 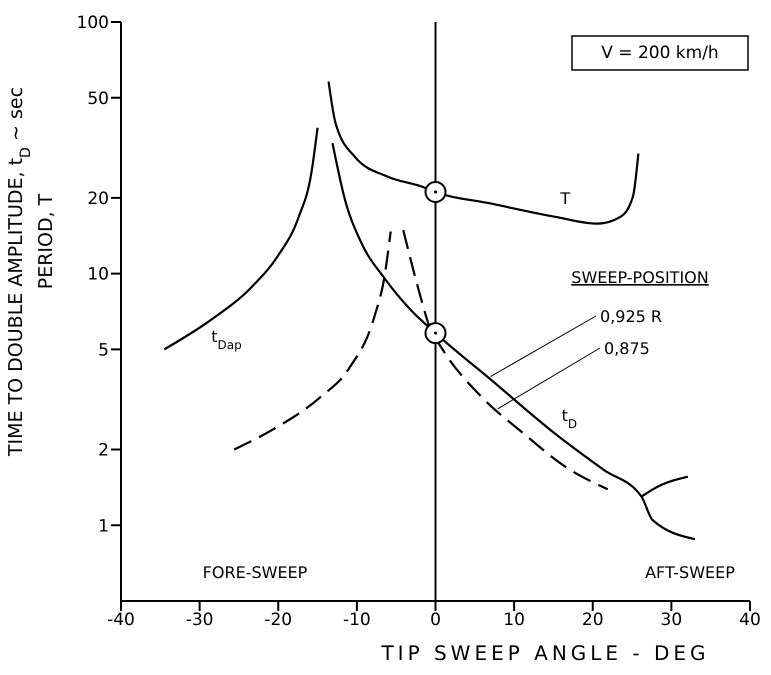 I want to click on annotation: t$_{Dap}$, so click(x=226, y=339).